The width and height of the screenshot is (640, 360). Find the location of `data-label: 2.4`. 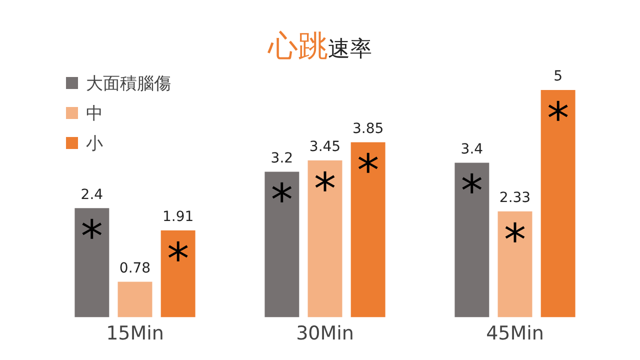

data-label: 2.4 is located at coordinates (92, 194).